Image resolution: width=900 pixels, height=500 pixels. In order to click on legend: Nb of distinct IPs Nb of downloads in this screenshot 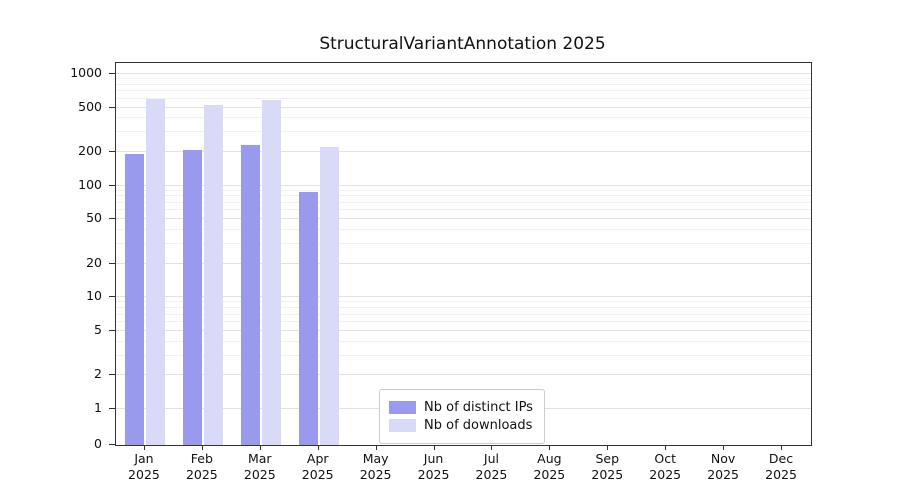, I will do `click(462, 416)`.